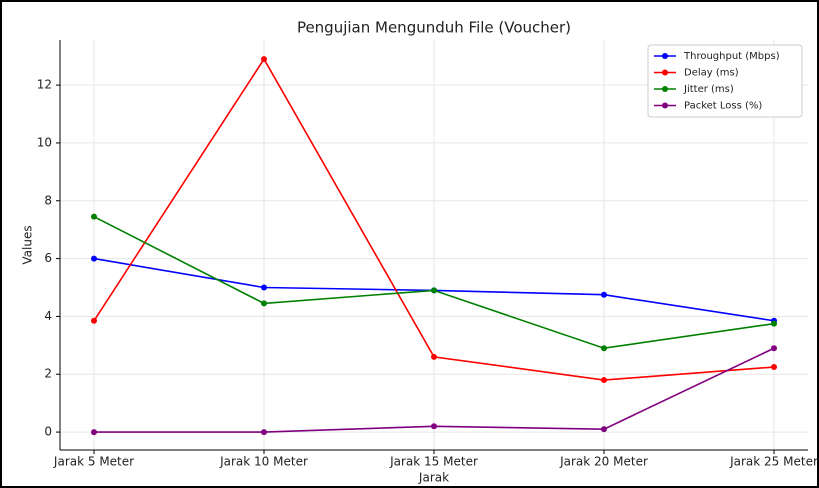  Describe the element at coordinates (48, 316) in the screenshot. I see `y-tick-label: 4` at that location.